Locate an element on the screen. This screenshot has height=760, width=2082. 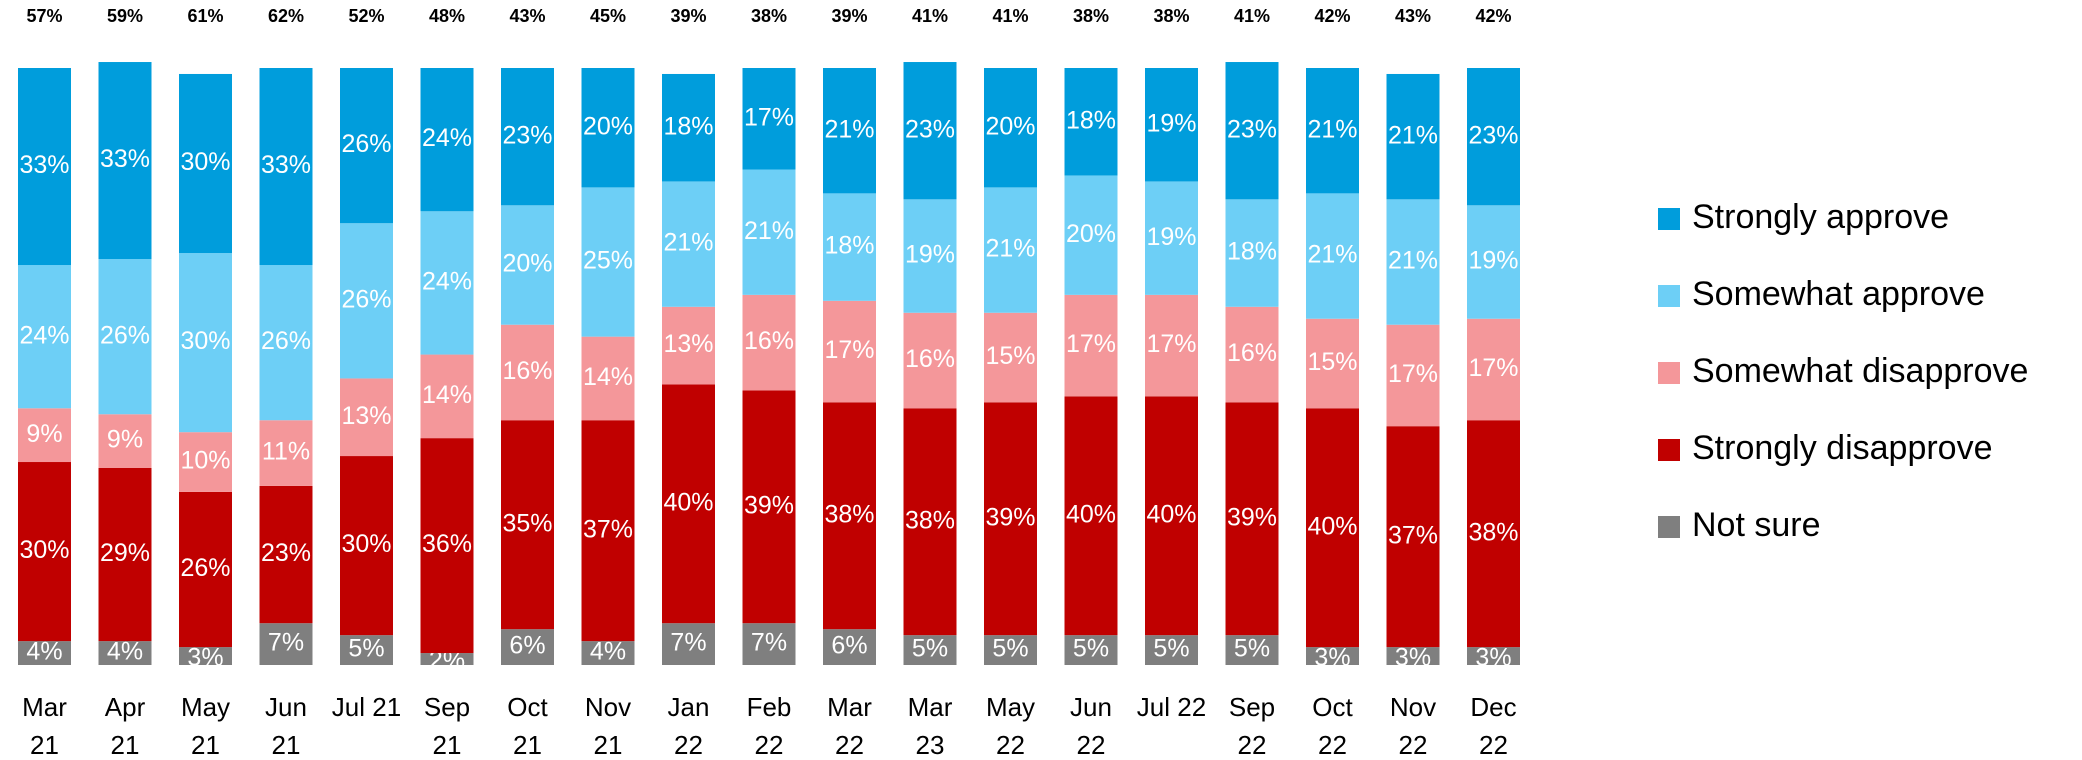
x-tick-label: Oct 21 is located at coordinates (527, 726).